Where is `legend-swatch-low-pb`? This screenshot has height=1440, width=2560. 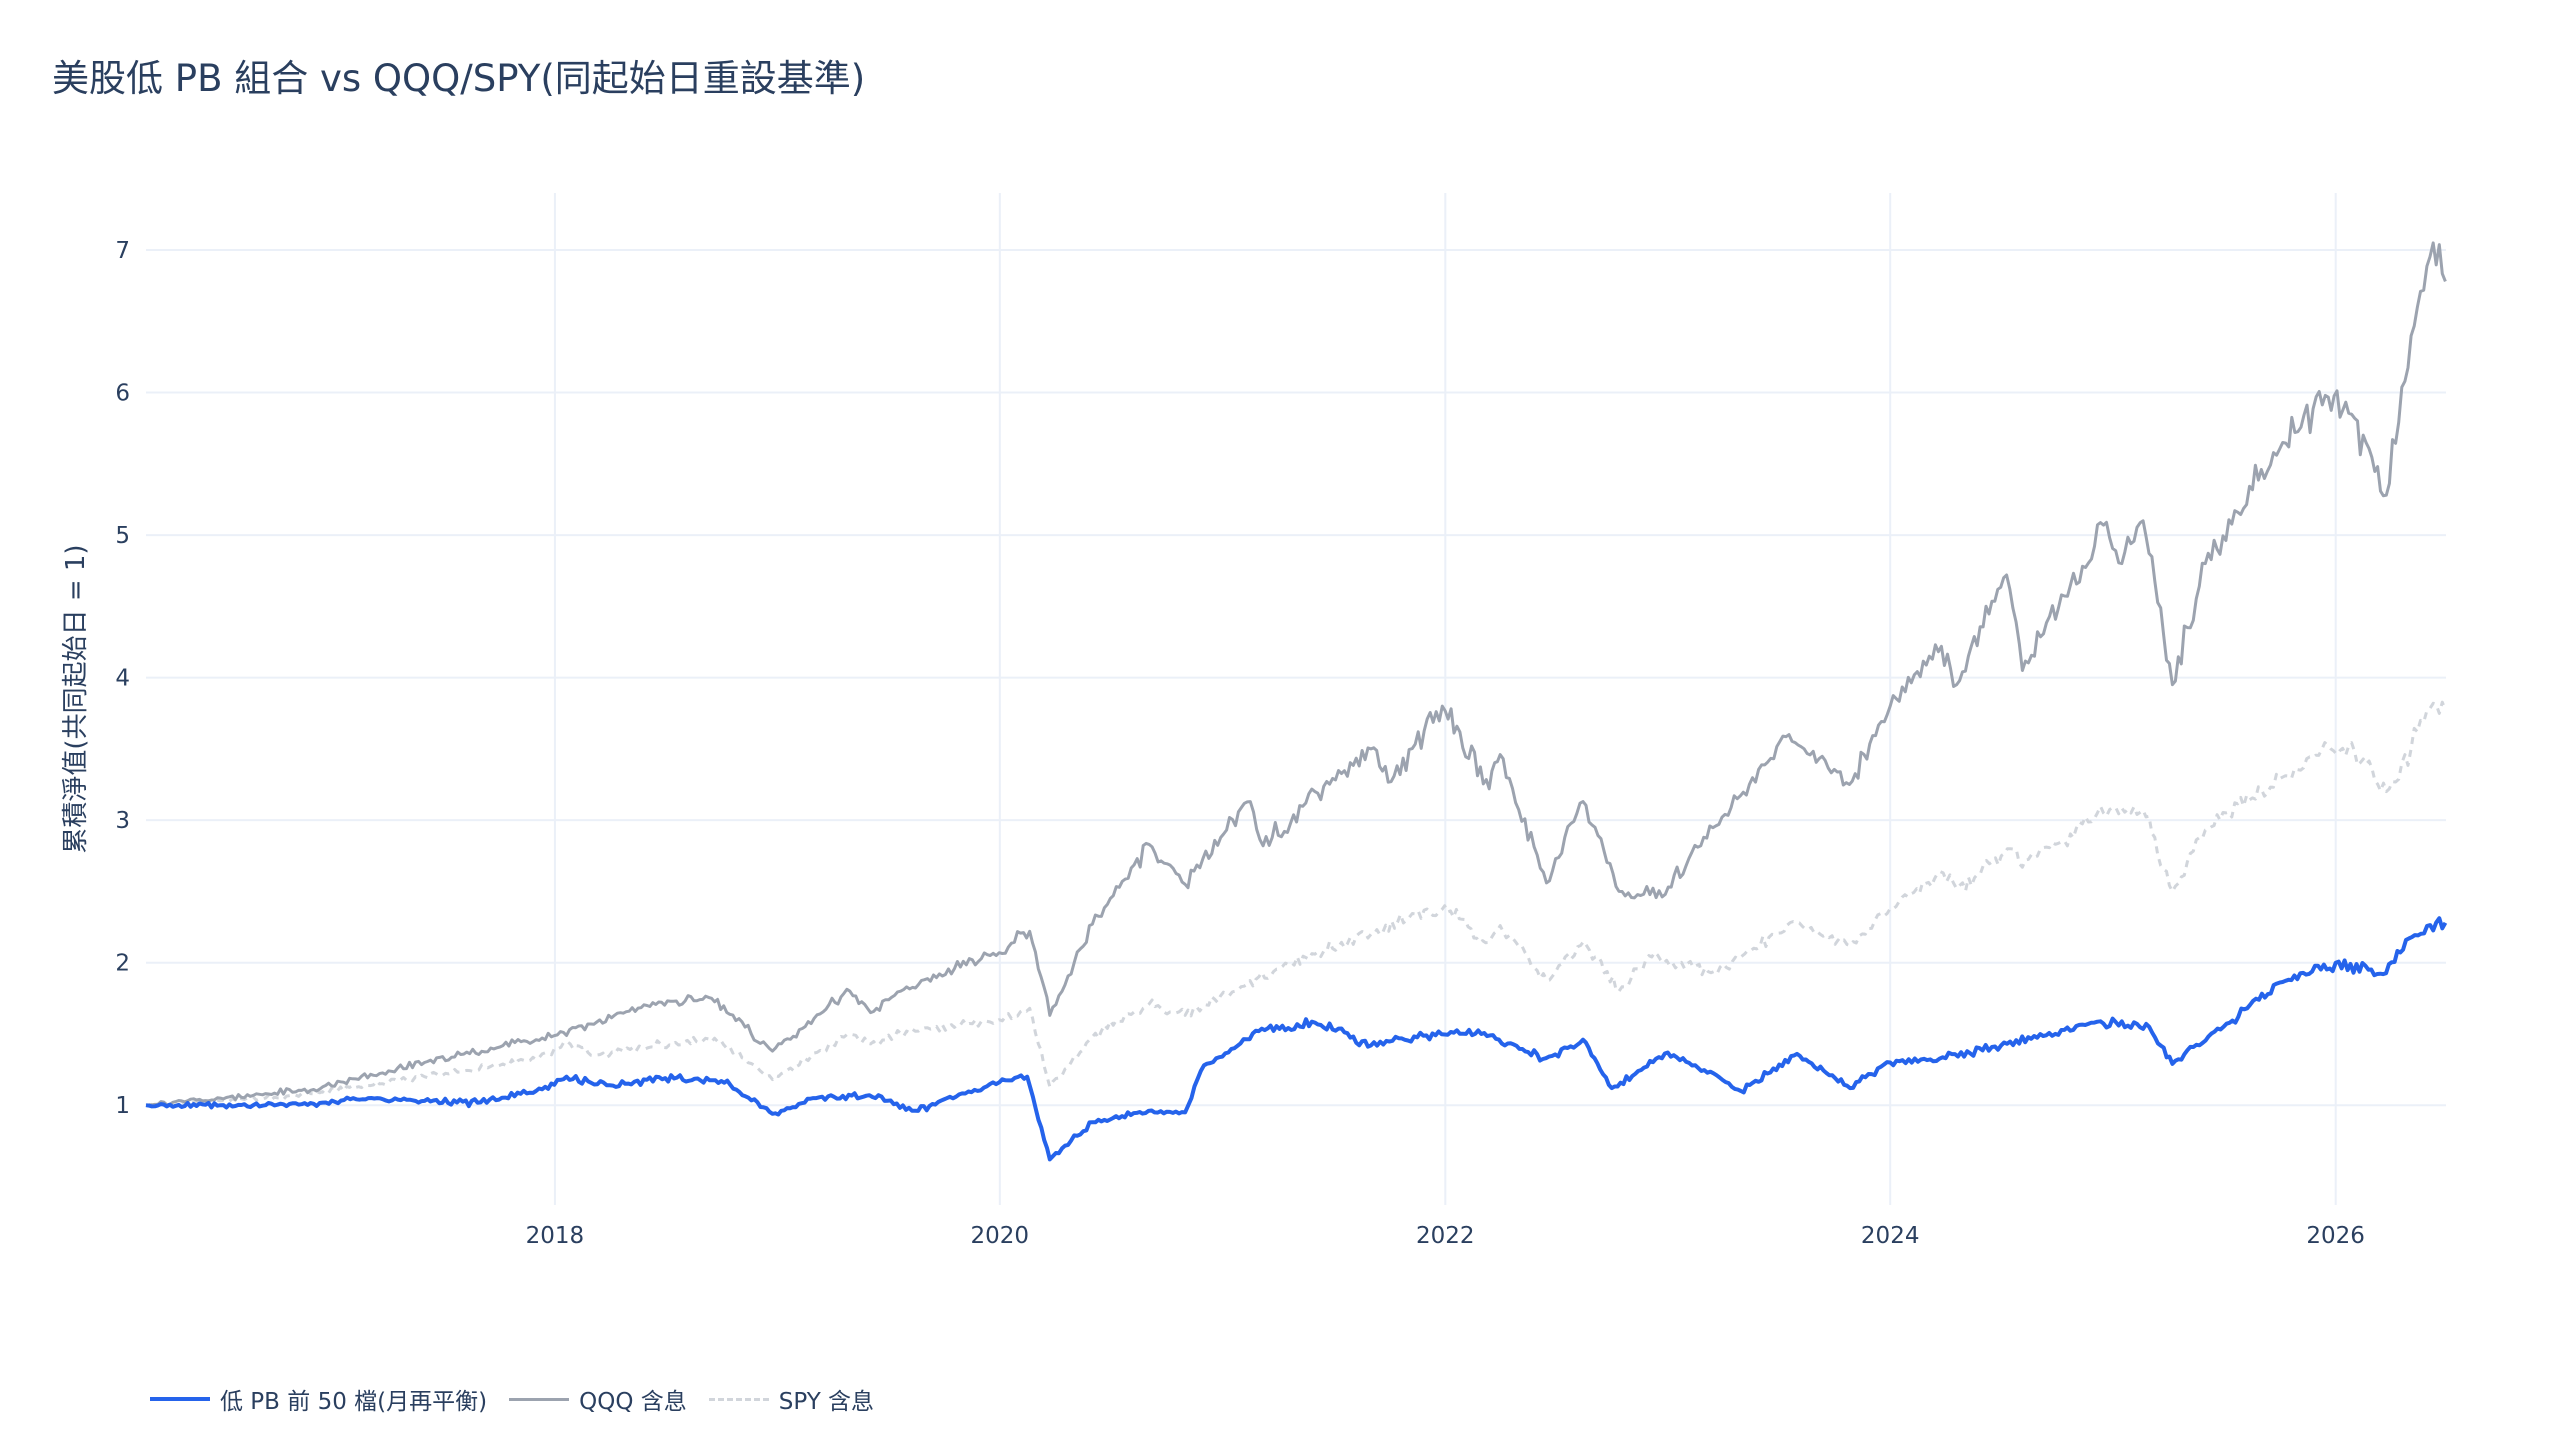 legend-swatch-low-pb is located at coordinates (180, 1399).